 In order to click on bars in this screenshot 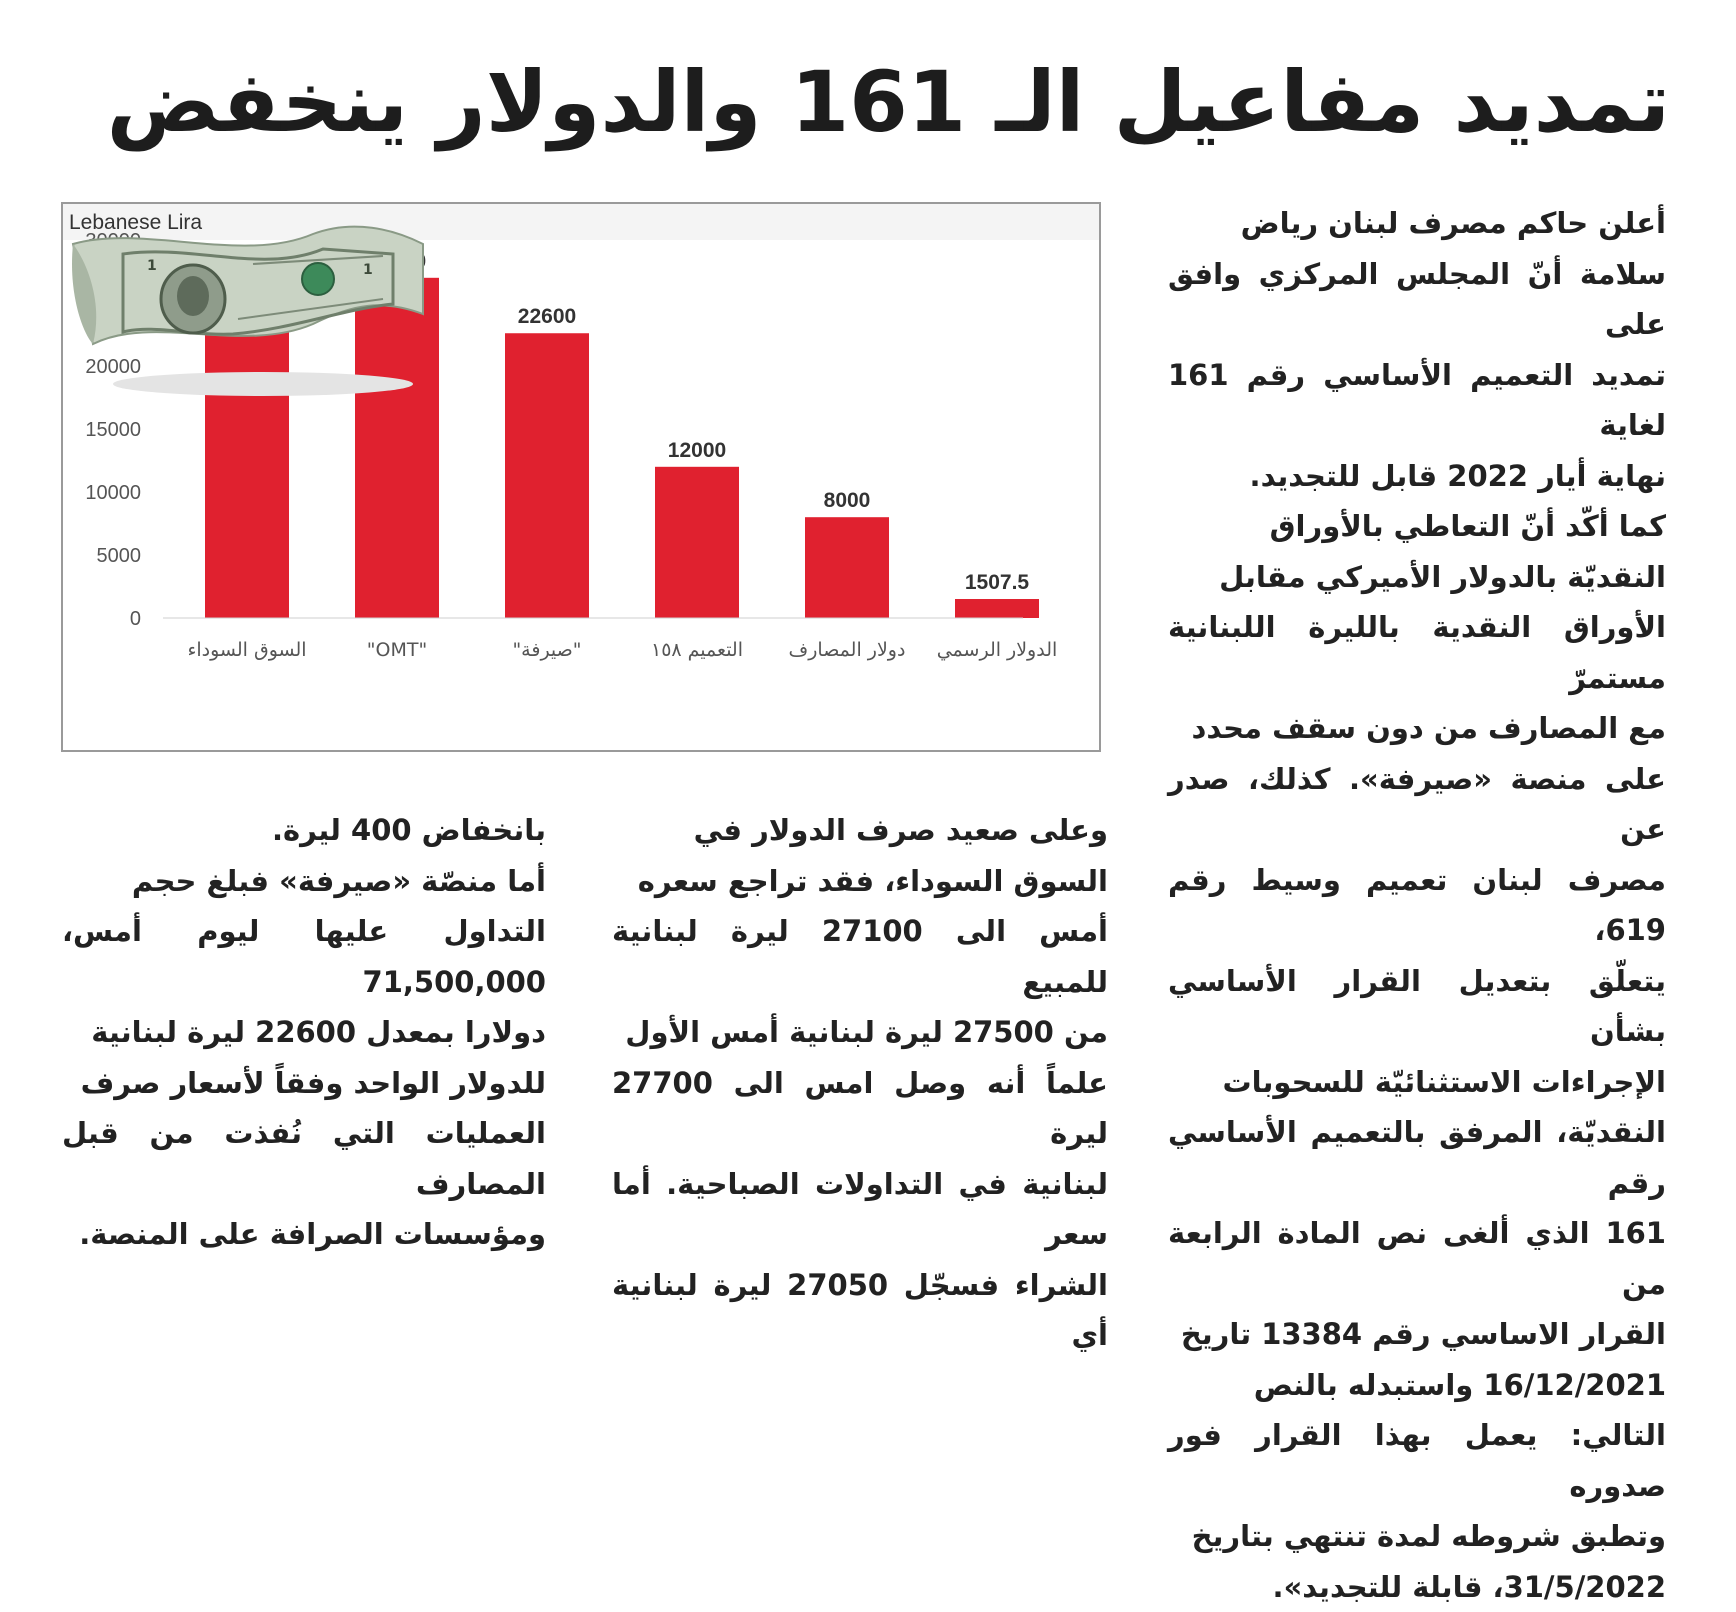, I will do `click(622, 447)`.